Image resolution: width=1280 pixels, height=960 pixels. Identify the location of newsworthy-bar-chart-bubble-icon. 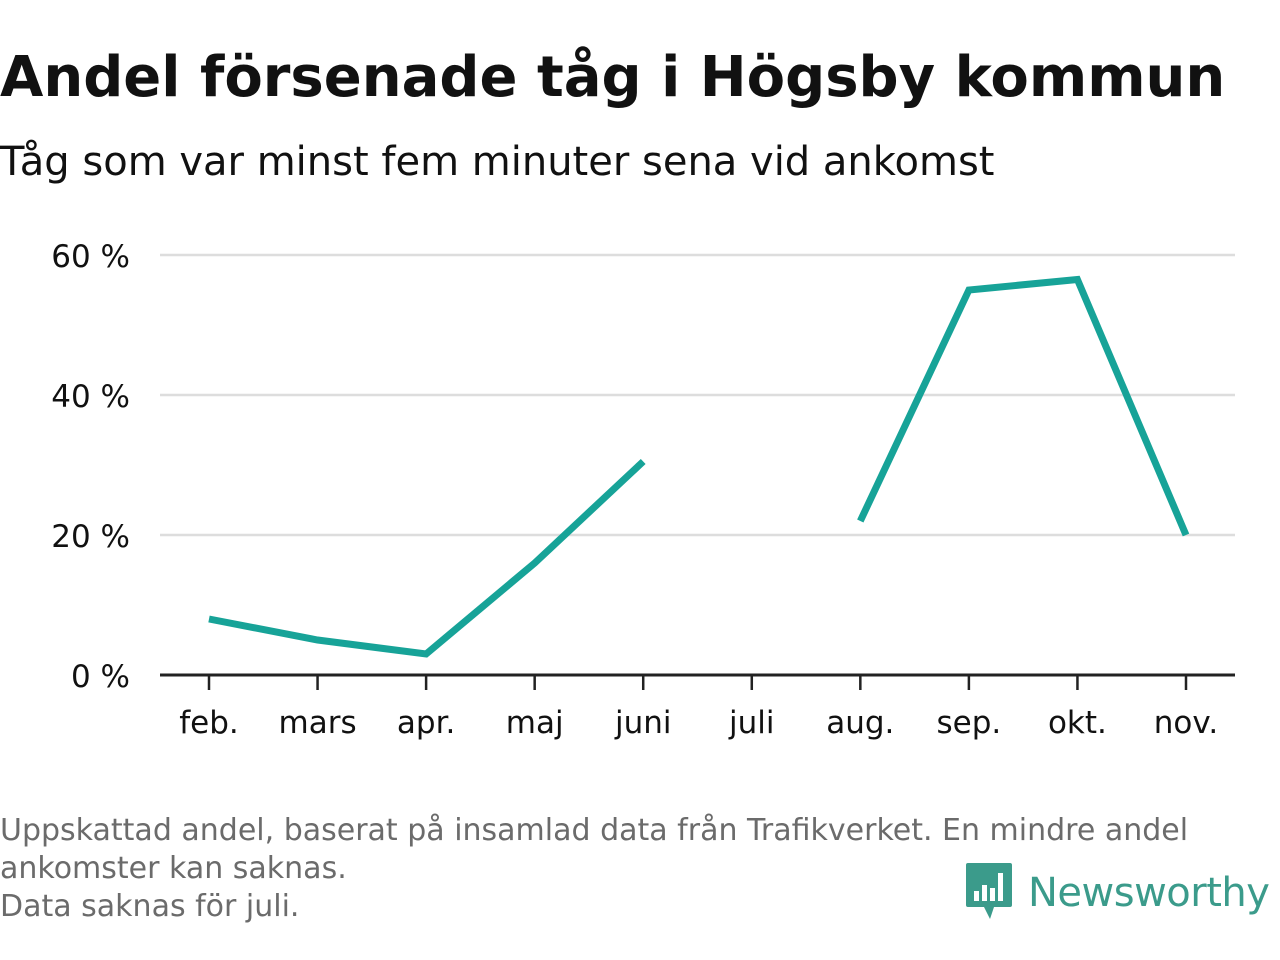
(989, 893).